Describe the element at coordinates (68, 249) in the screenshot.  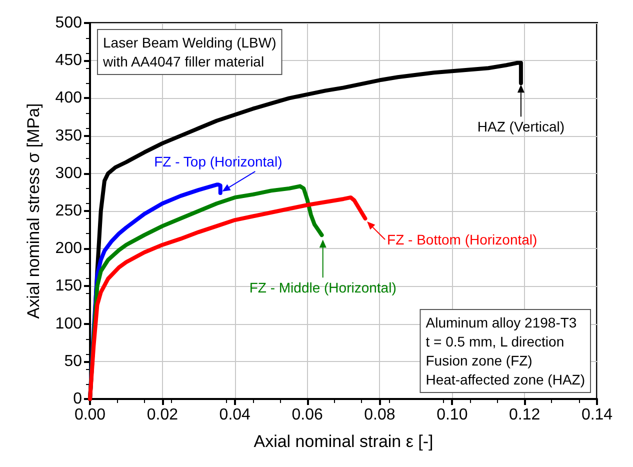
I see `y-tick-label: 200` at that location.